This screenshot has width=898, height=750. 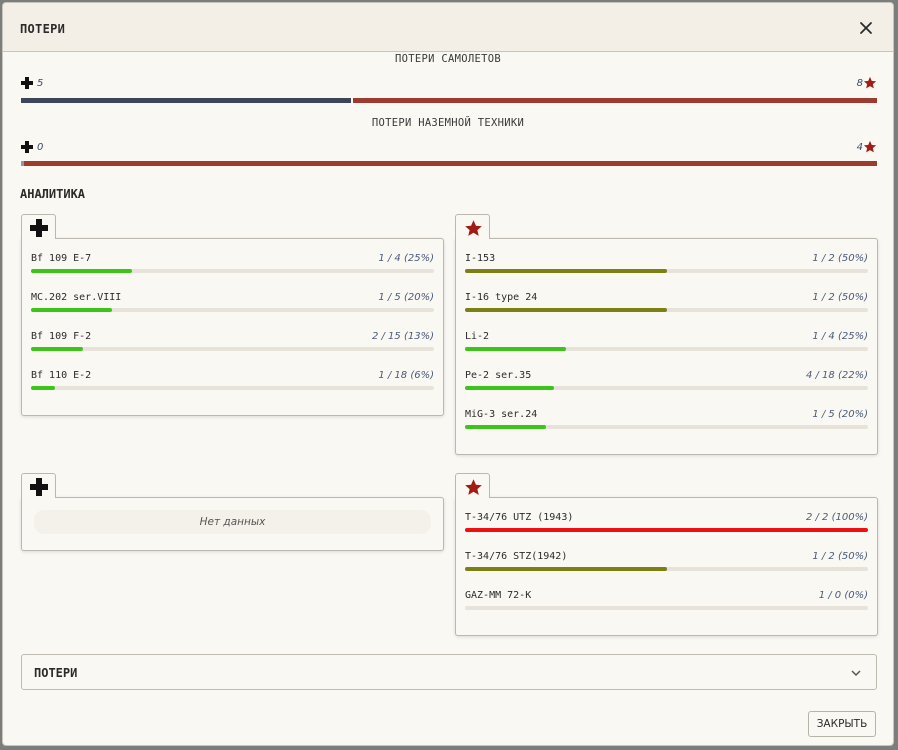 I want to click on list-item: Li-2 1 / 4 (25%), so click(x=666, y=346).